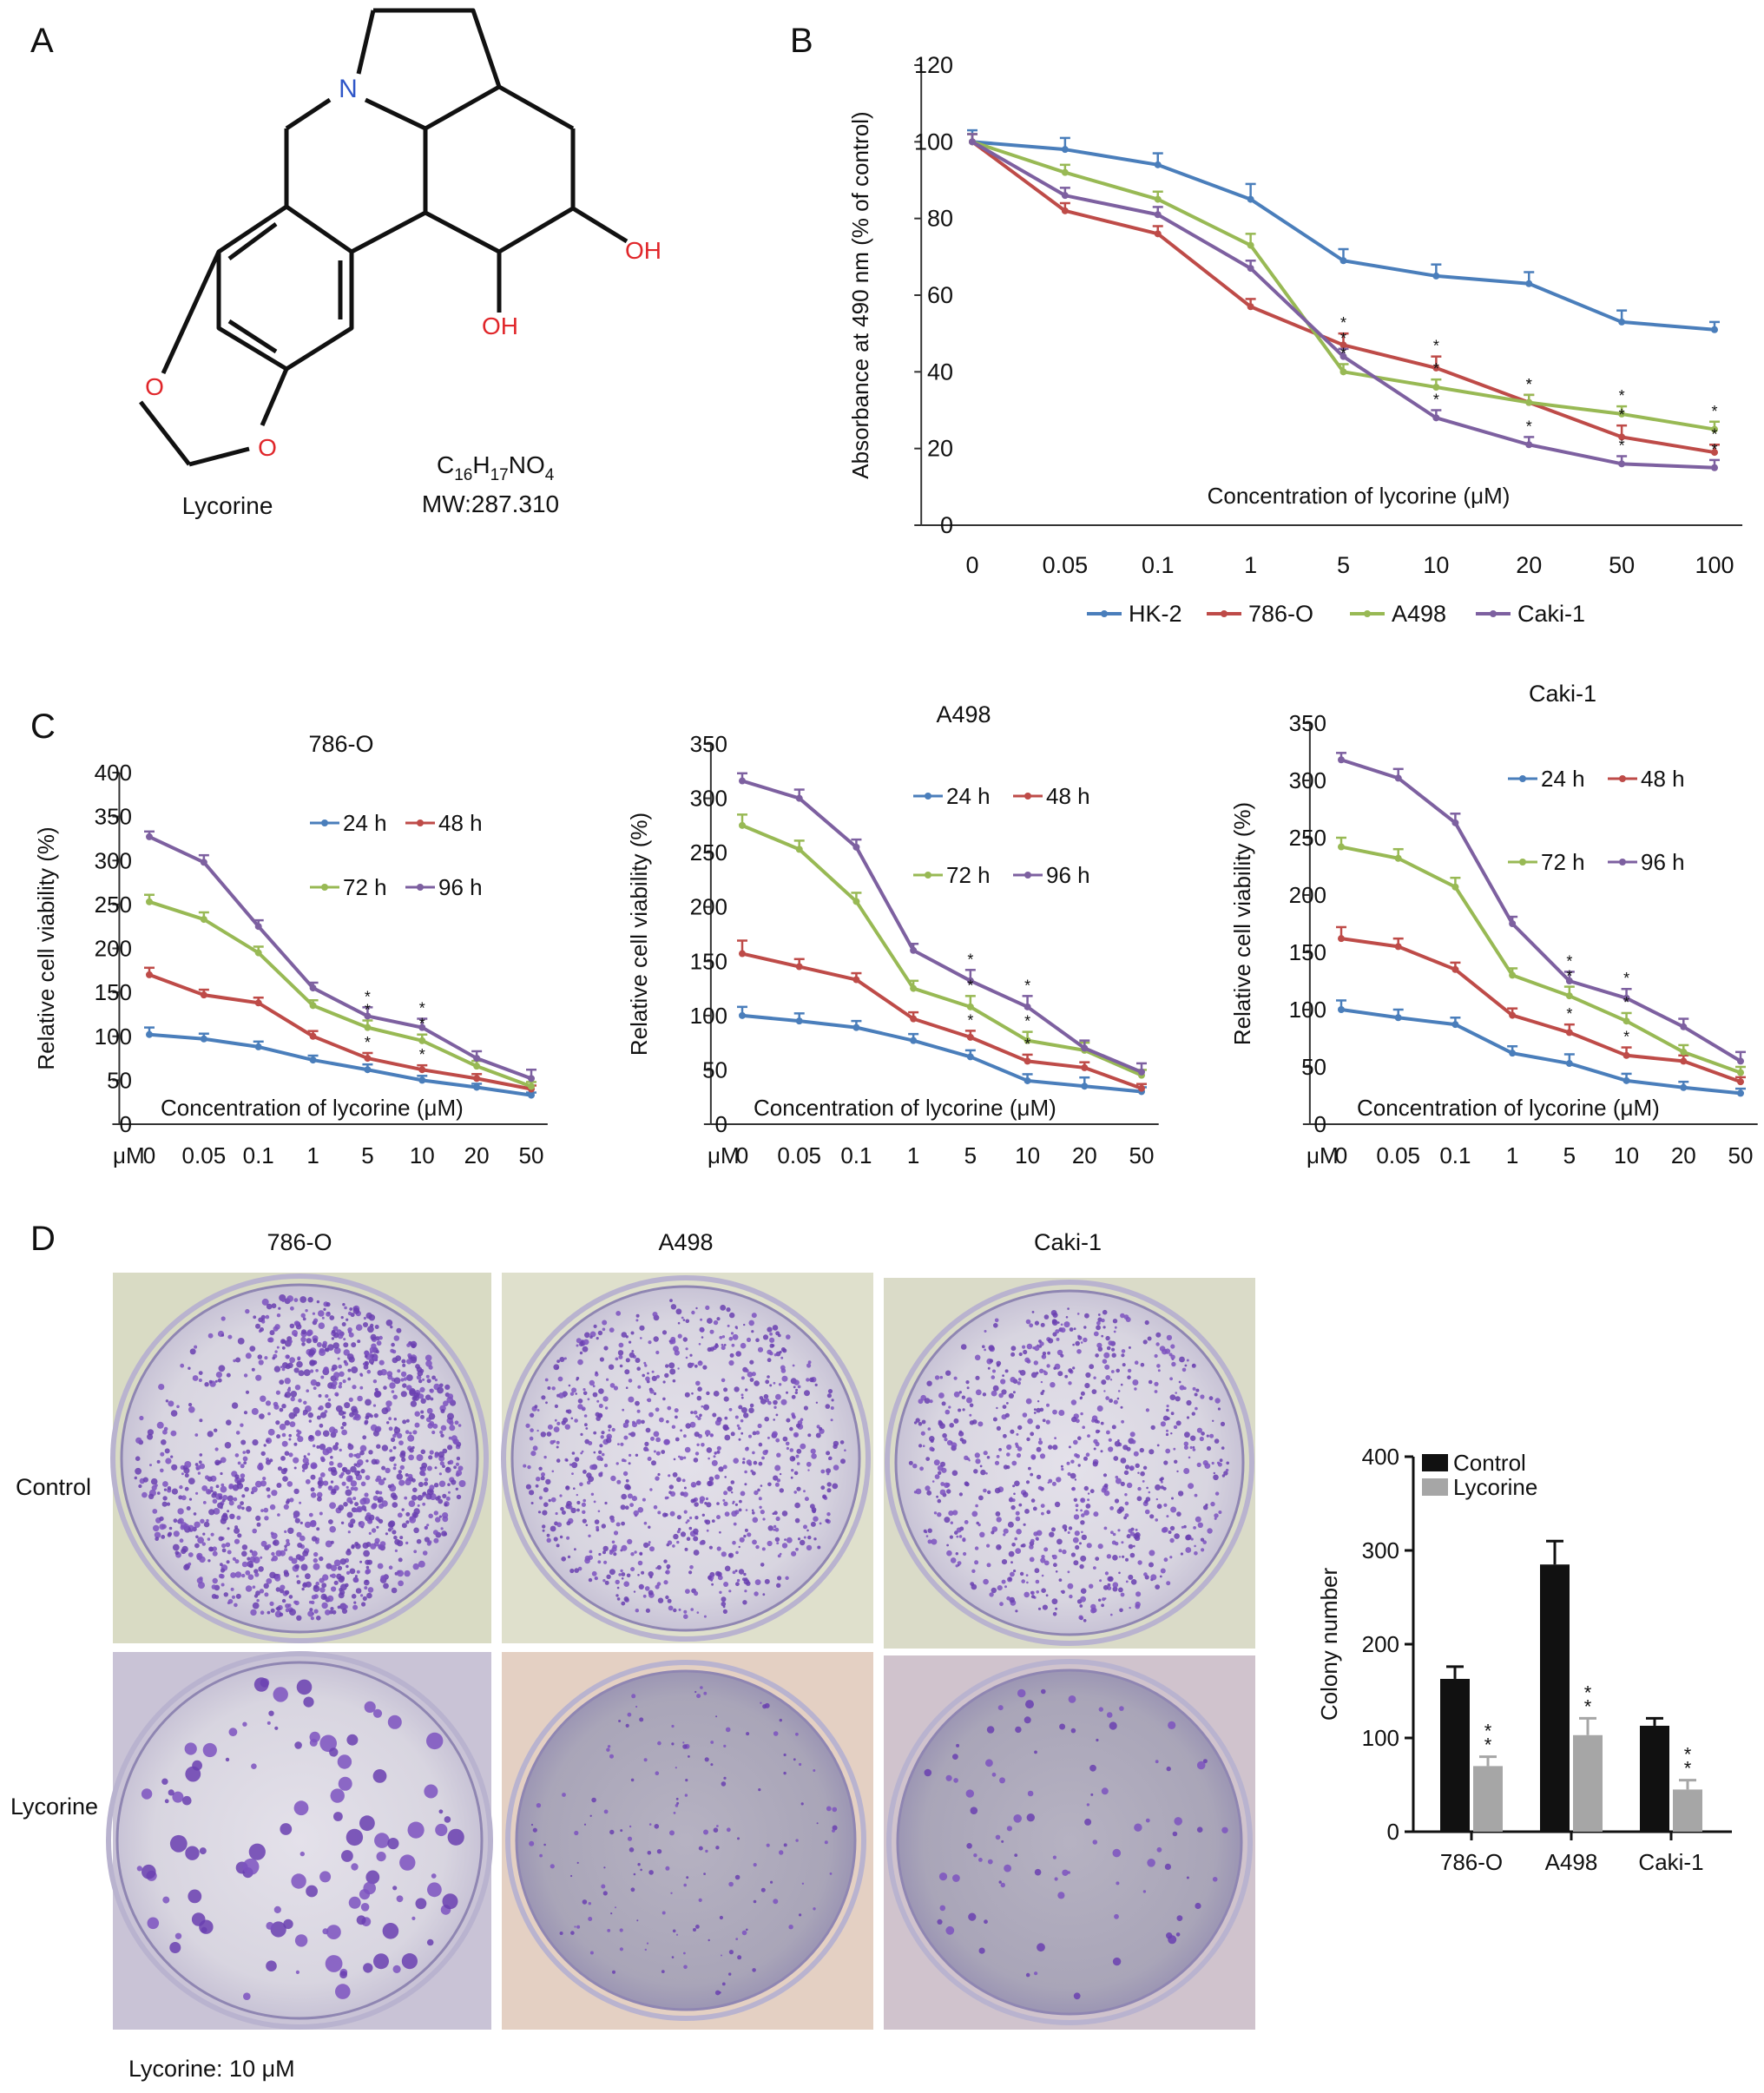 The width and height of the screenshot is (1764, 2093). Describe the element at coordinates (1688, 1755) in the screenshot. I see `significance-mark: *` at that location.